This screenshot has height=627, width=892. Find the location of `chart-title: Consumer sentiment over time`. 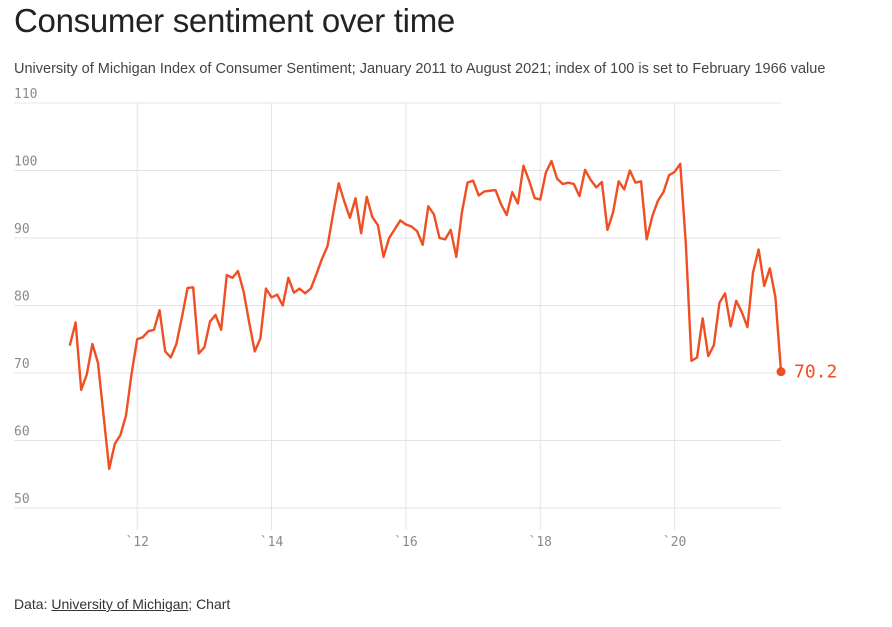

chart-title: Consumer sentiment over time is located at coordinates (234, 20).